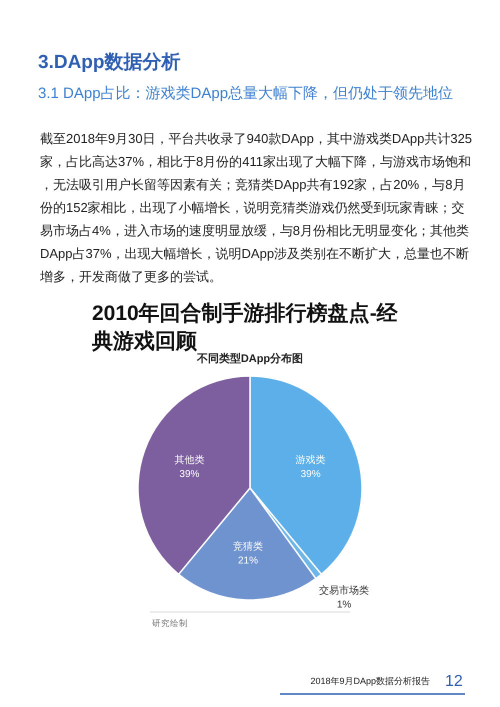 Image resolution: width=500 pixels, height=707 pixels. Describe the element at coordinates (250, 358) in the screenshot. I see `text: 不同类型DApp分布图` at that location.